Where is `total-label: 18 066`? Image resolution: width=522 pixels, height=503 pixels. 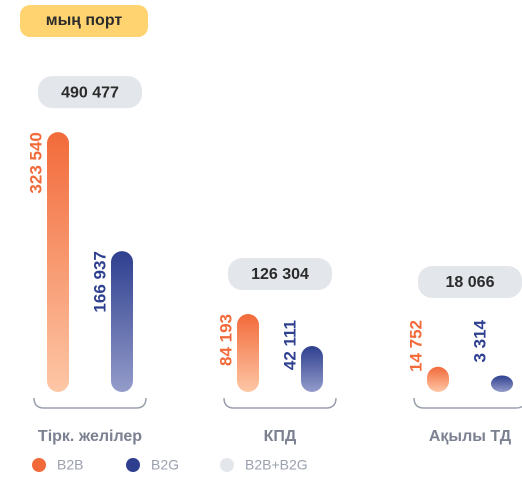 total-label: 18 066 is located at coordinates (470, 282).